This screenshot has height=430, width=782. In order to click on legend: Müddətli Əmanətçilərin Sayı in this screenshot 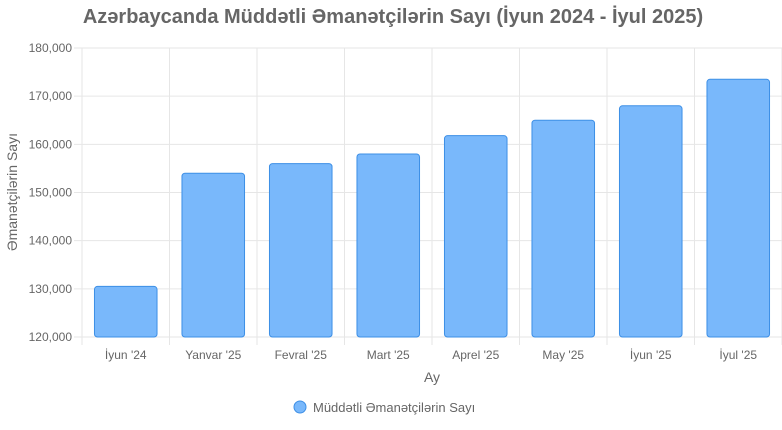, I will do `click(384, 407)`.